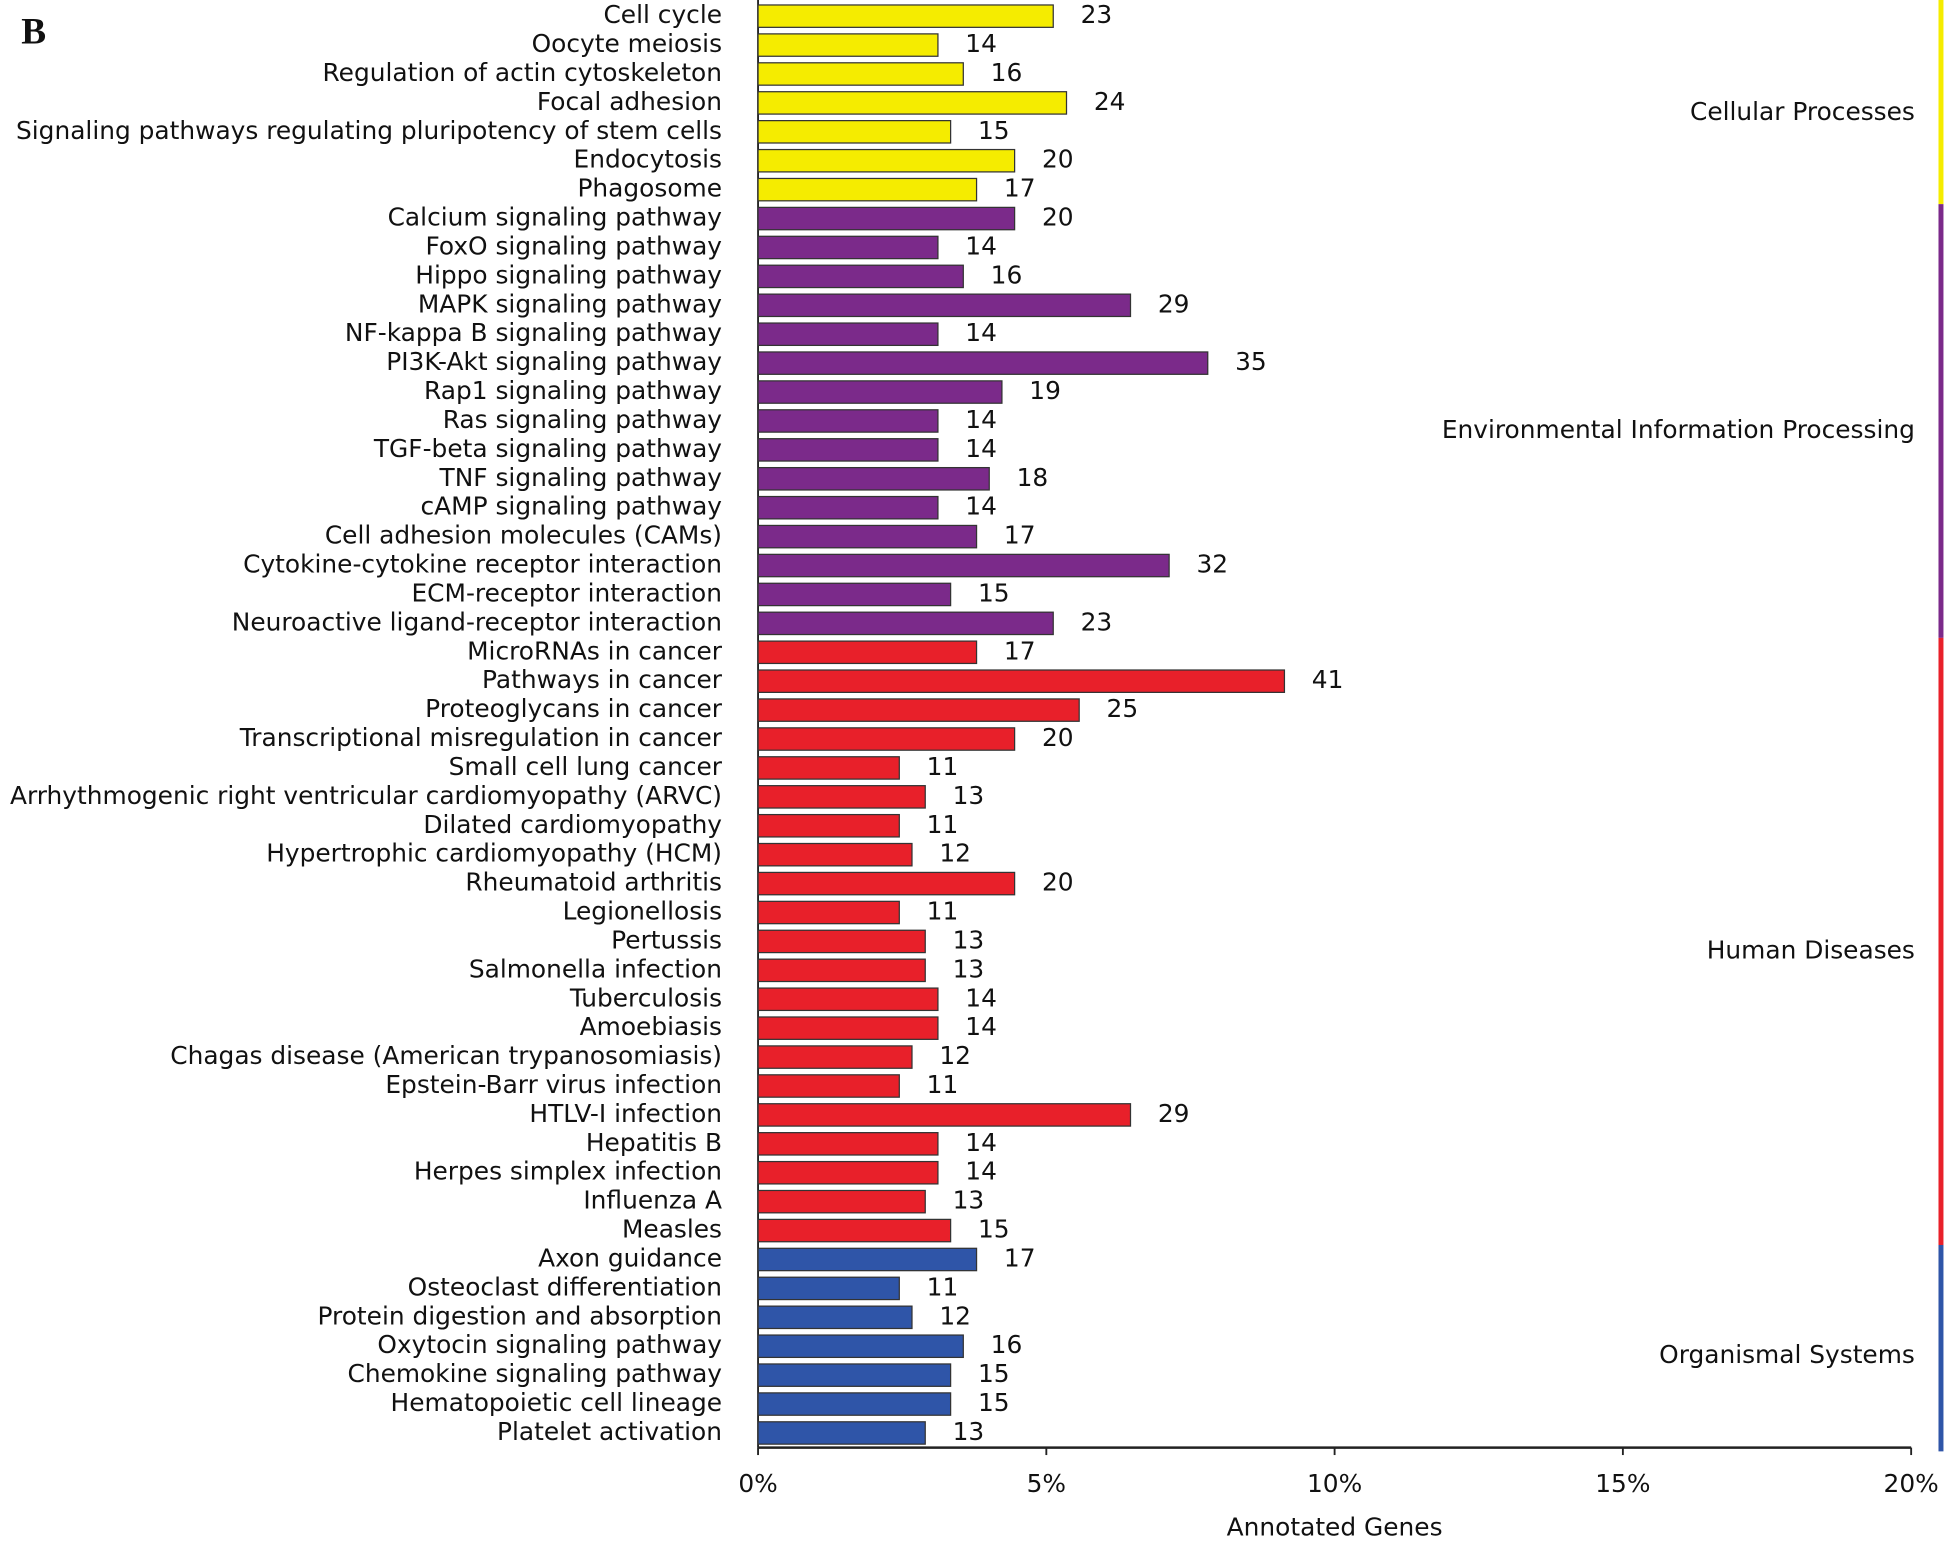 Image resolution: width=1951 pixels, height=1547 pixels. What do you see at coordinates (654, 1142) in the screenshot?
I see `category-label: Hepatitis B` at bounding box center [654, 1142].